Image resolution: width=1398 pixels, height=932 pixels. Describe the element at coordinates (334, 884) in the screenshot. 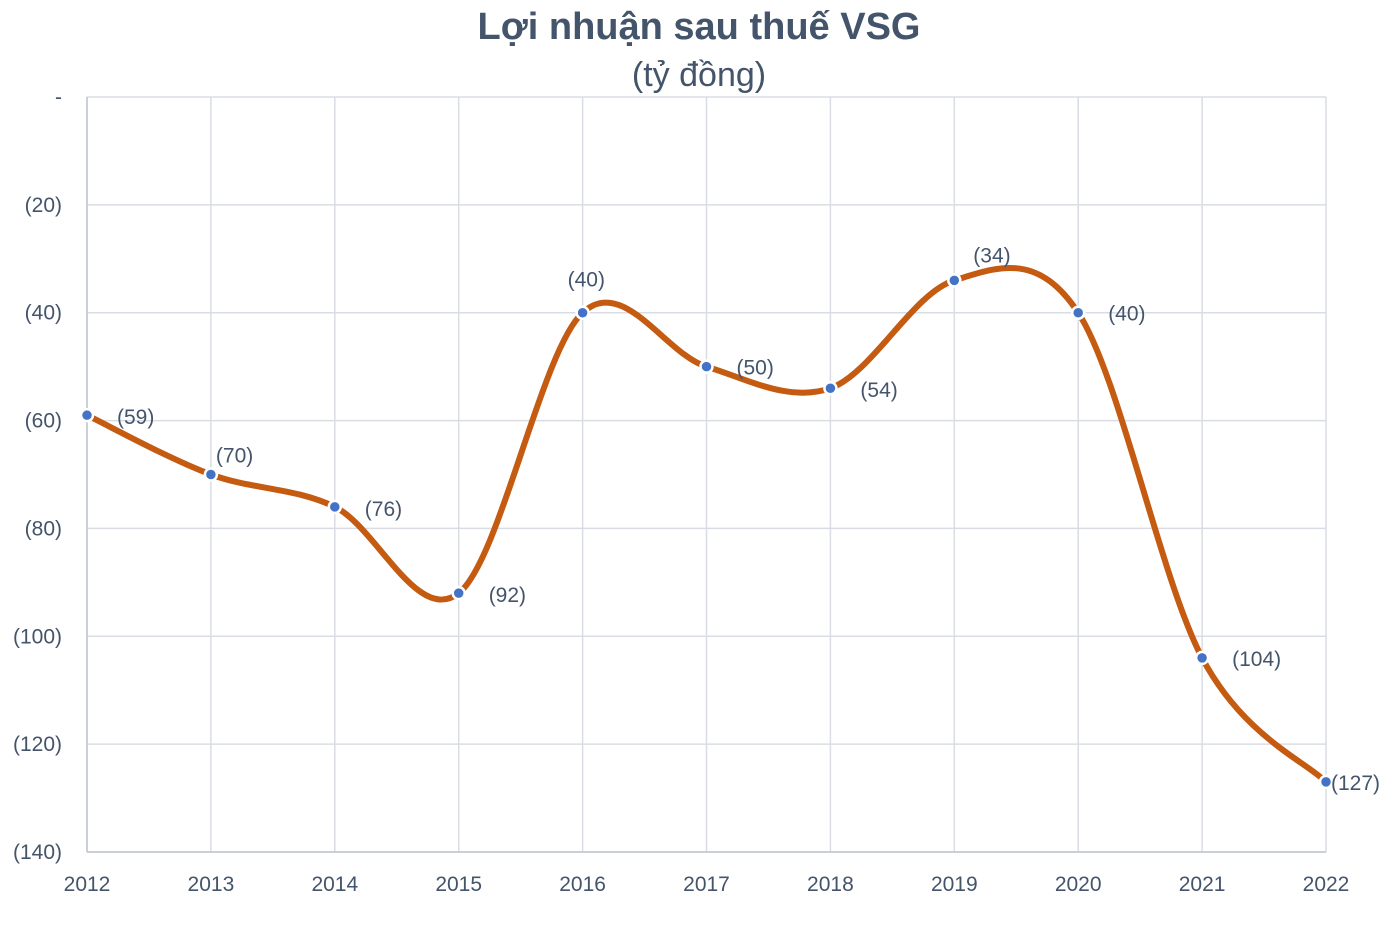

I see `x-tick-label: 2014` at that location.